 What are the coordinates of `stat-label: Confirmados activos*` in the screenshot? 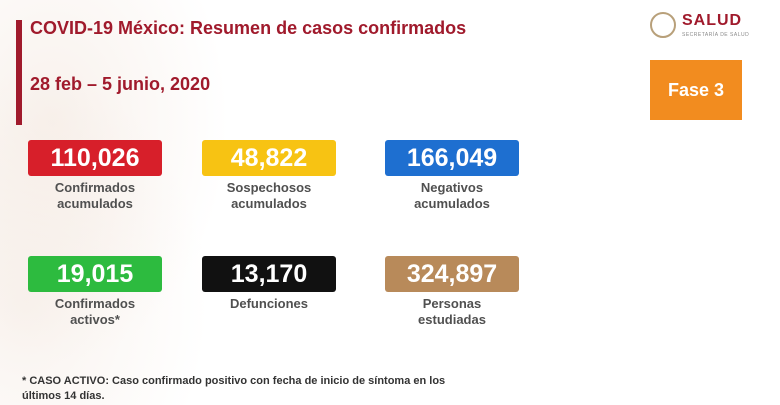 It's located at (95, 312).